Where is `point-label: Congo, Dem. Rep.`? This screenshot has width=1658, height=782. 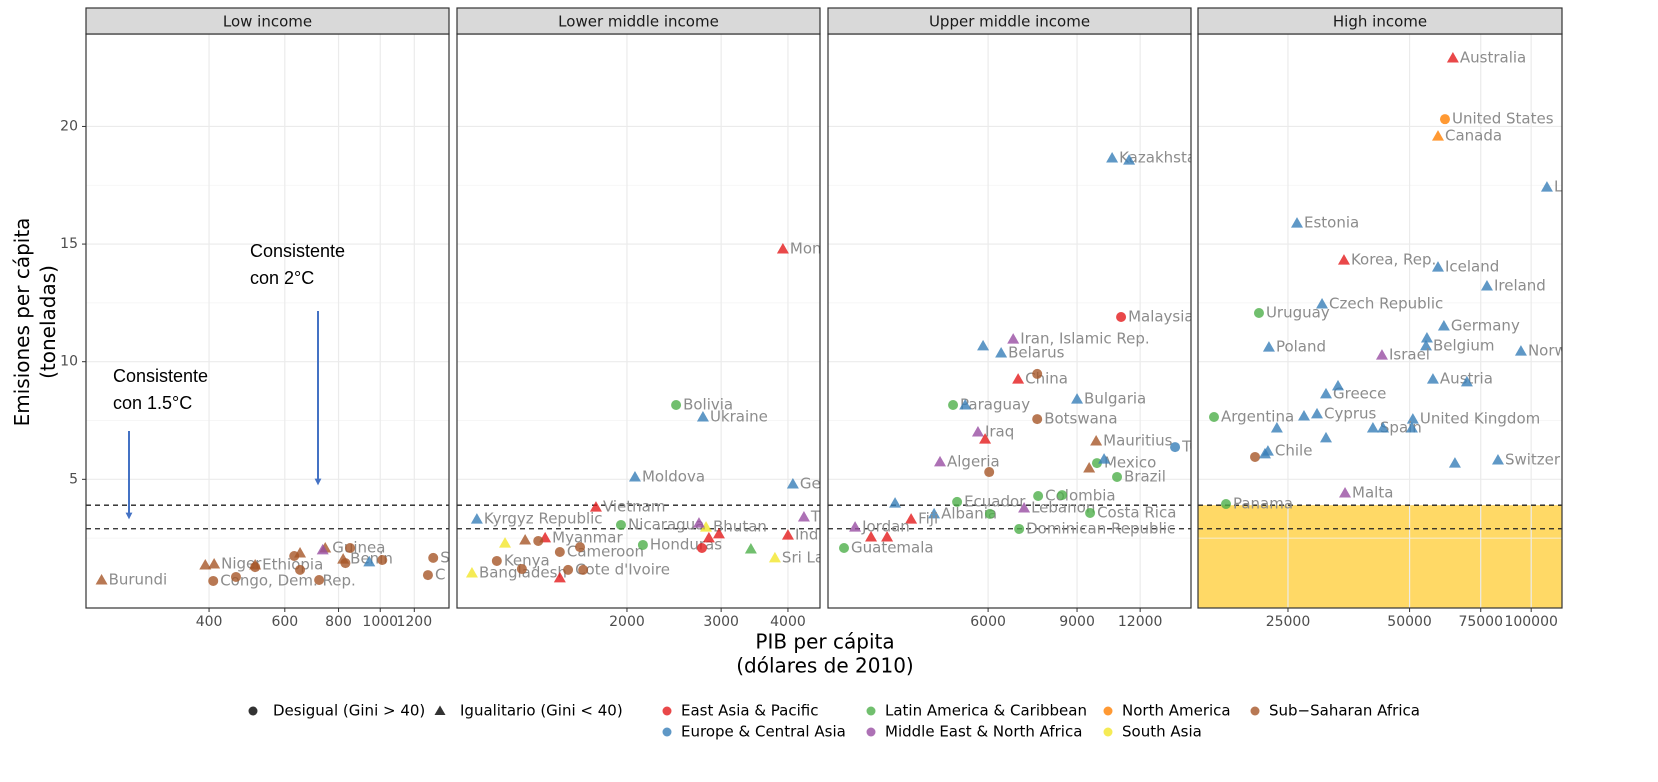 point-label: Congo, Dem. Rep. is located at coordinates (288, 580).